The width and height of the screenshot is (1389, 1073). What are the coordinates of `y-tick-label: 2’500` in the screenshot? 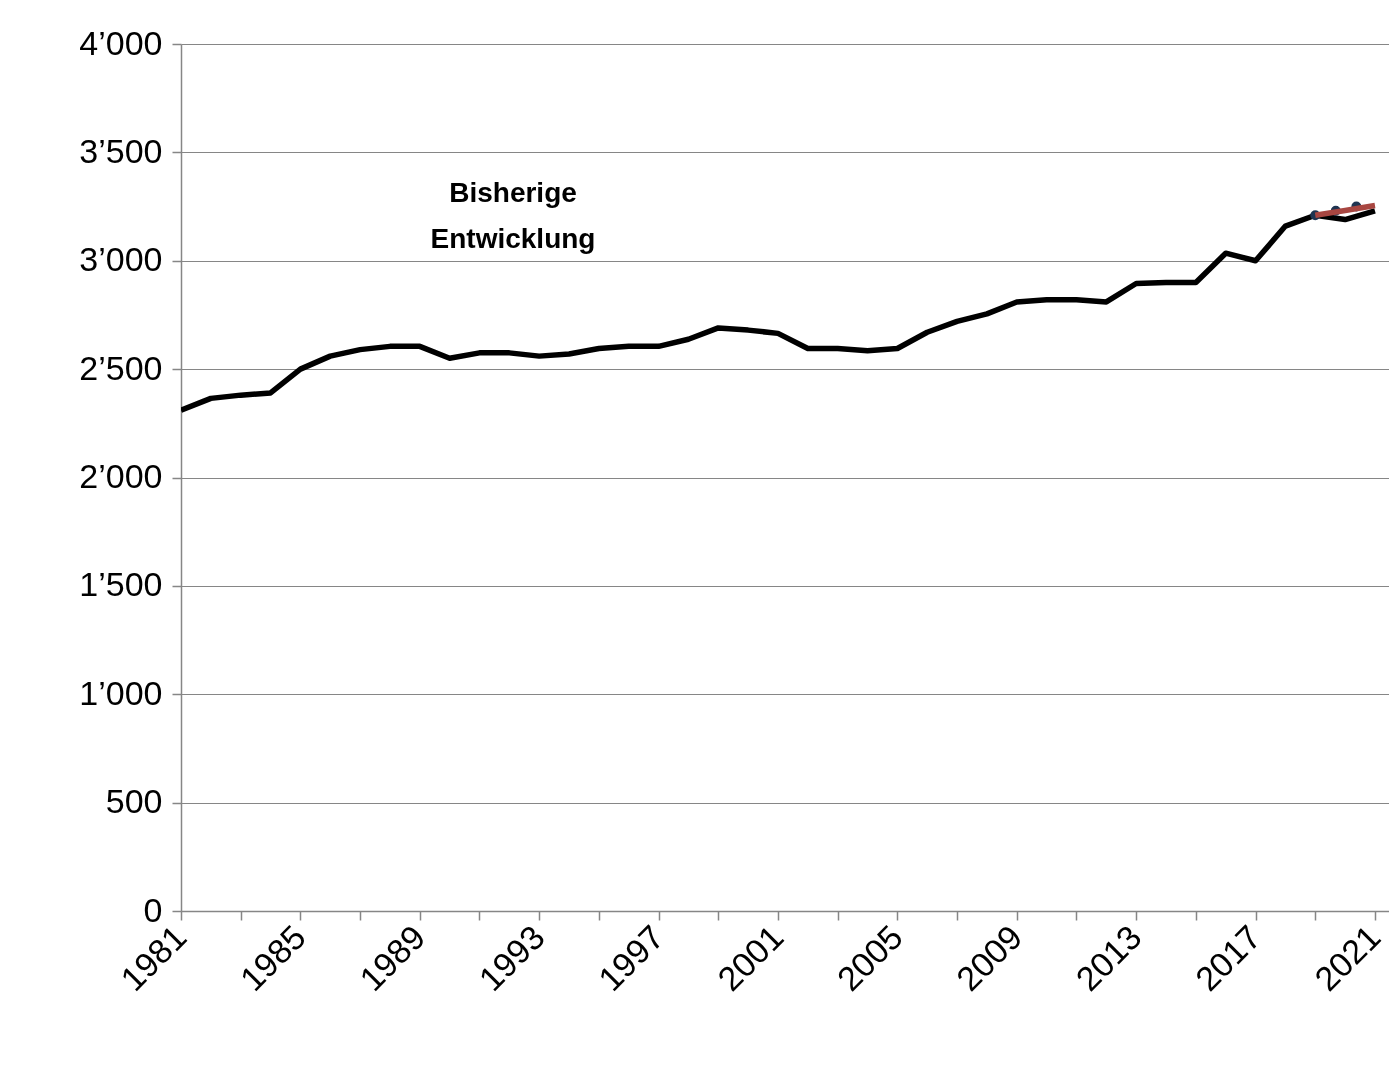 It's located at (121, 367).